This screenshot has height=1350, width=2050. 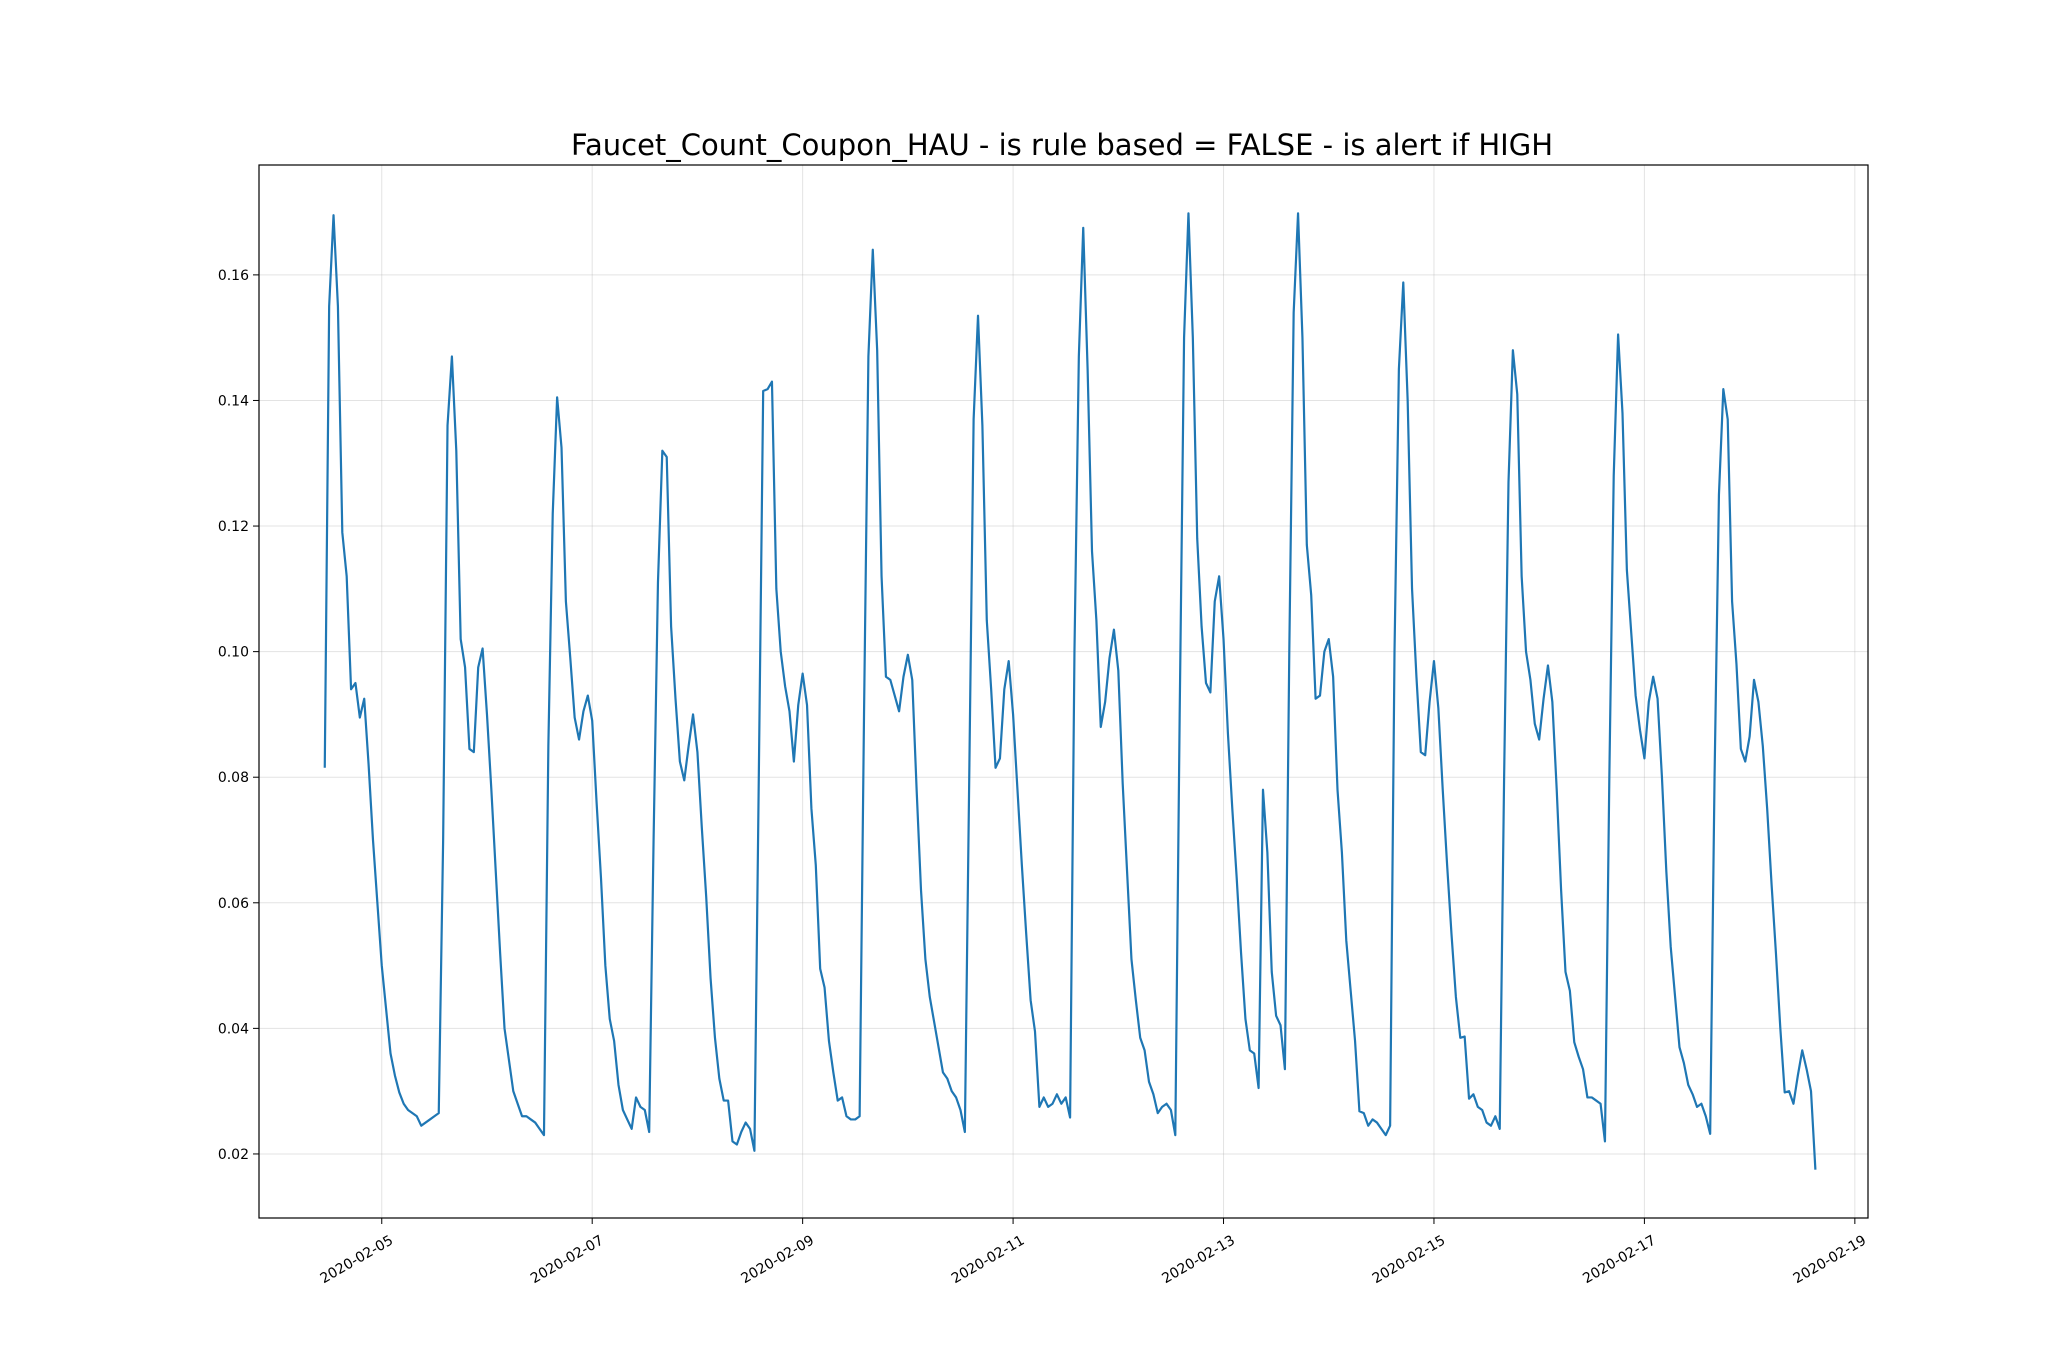 I want to click on y-tick-label: 0.12, so click(x=233, y=527).